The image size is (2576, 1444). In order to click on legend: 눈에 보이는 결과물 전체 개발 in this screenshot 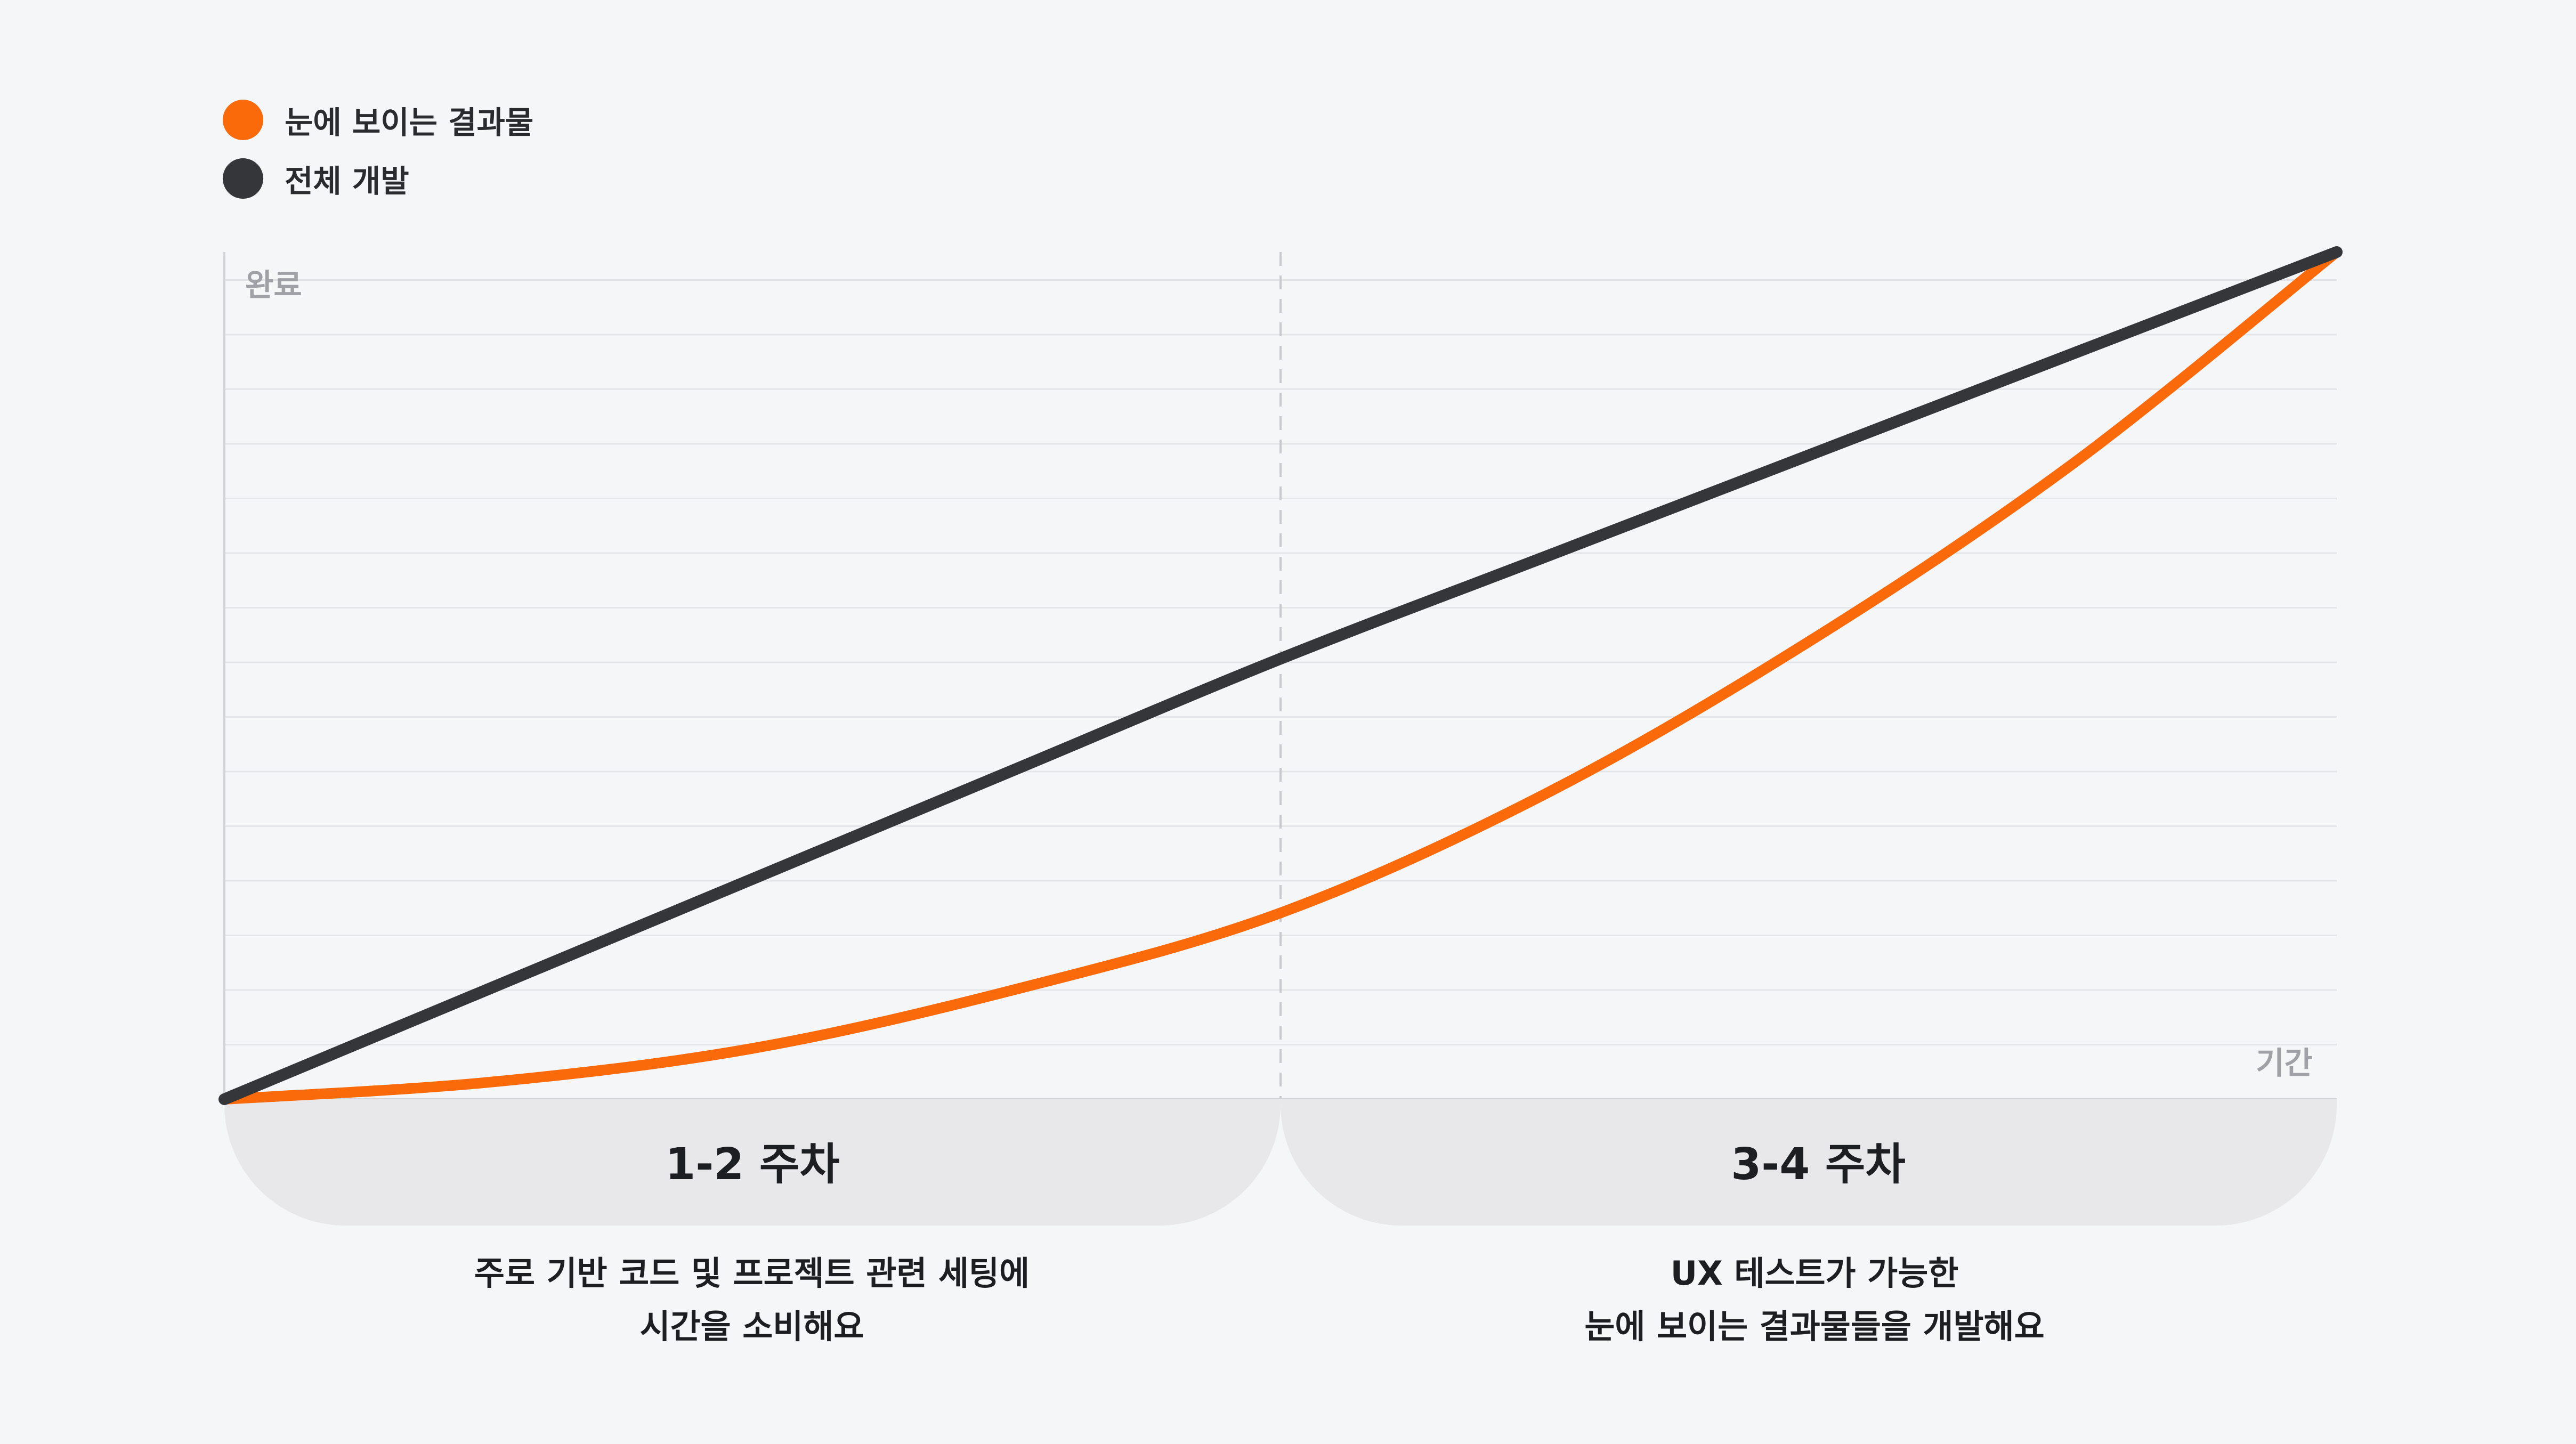, I will do `click(378, 149)`.